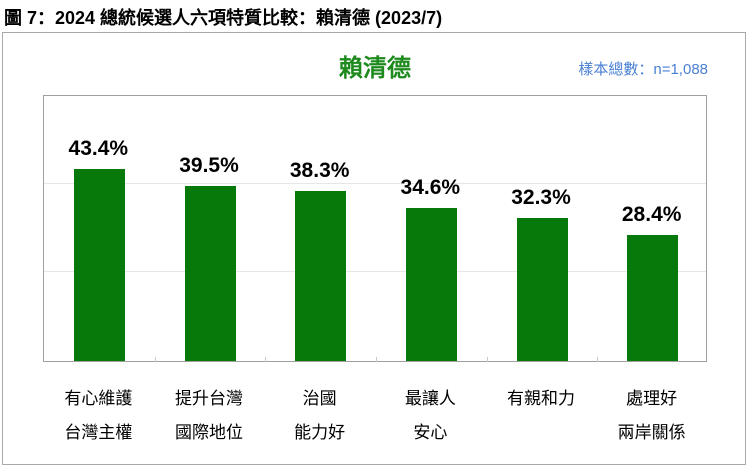  Describe the element at coordinates (541, 398) in the screenshot. I see `category-label-line: 有親和力` at that location.